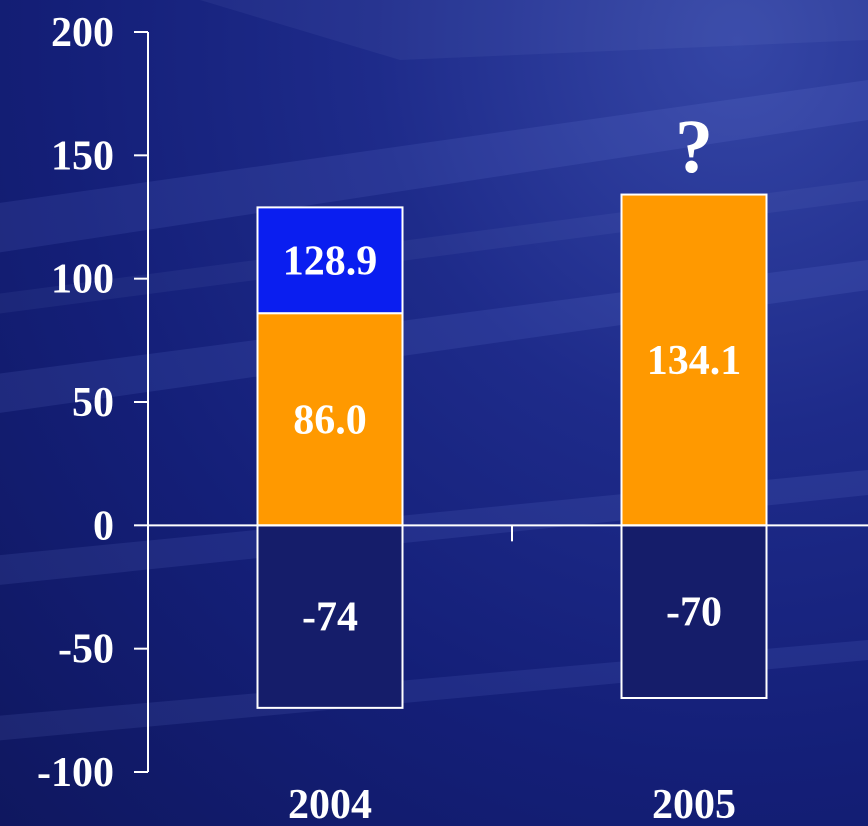  What do you see at coordinates (330, 618) in the screenshot?
I see `data-label-negative-2004: -74` at bounding box center [330, 618].